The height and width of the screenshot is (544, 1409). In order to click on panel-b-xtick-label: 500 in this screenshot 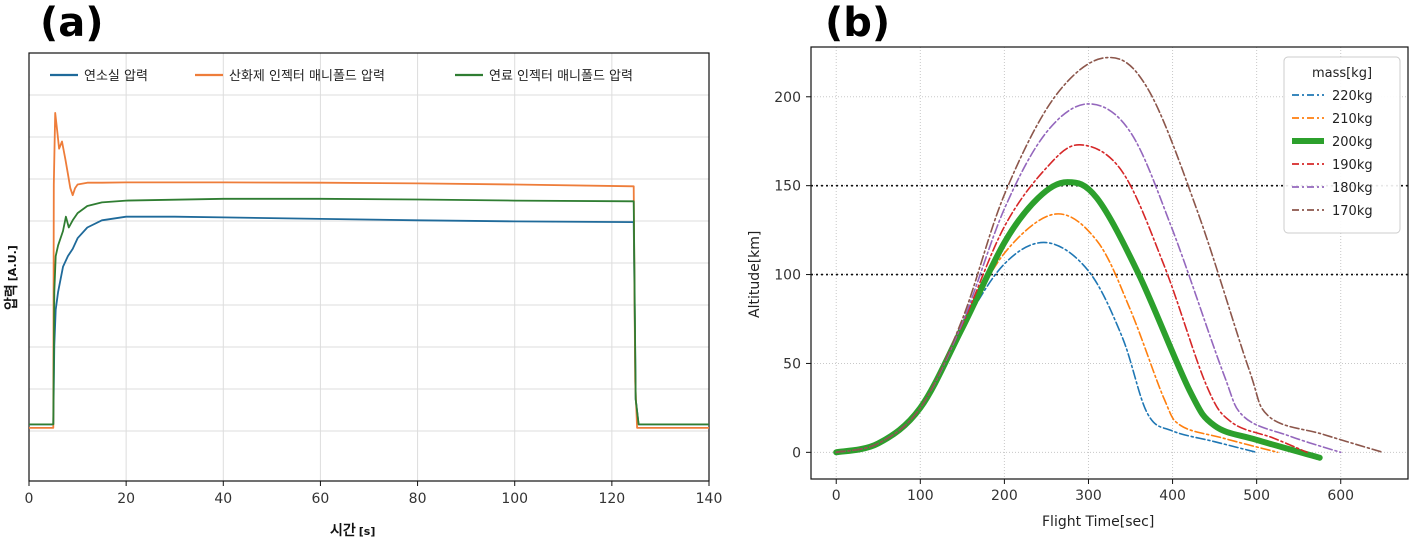, I will do `click(1256, 496)`.